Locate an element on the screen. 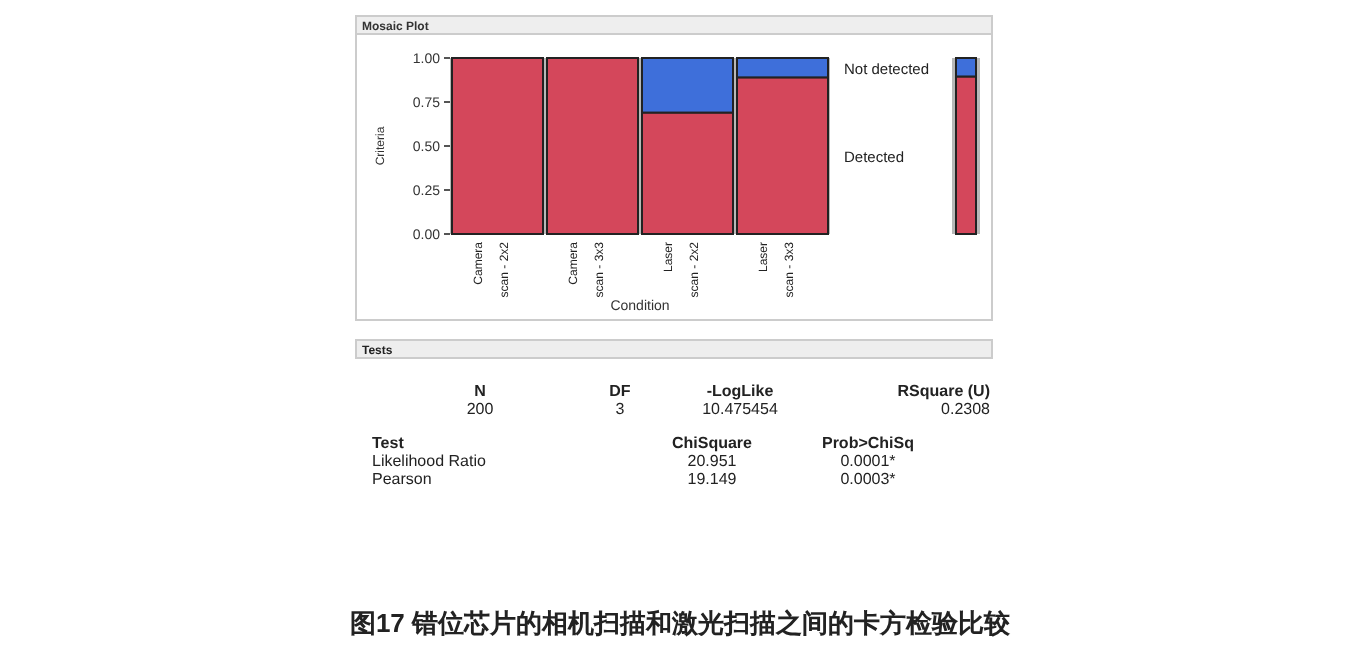 The image size is (1362, 668). text: 20.951 is located at coordinates (712, 461).